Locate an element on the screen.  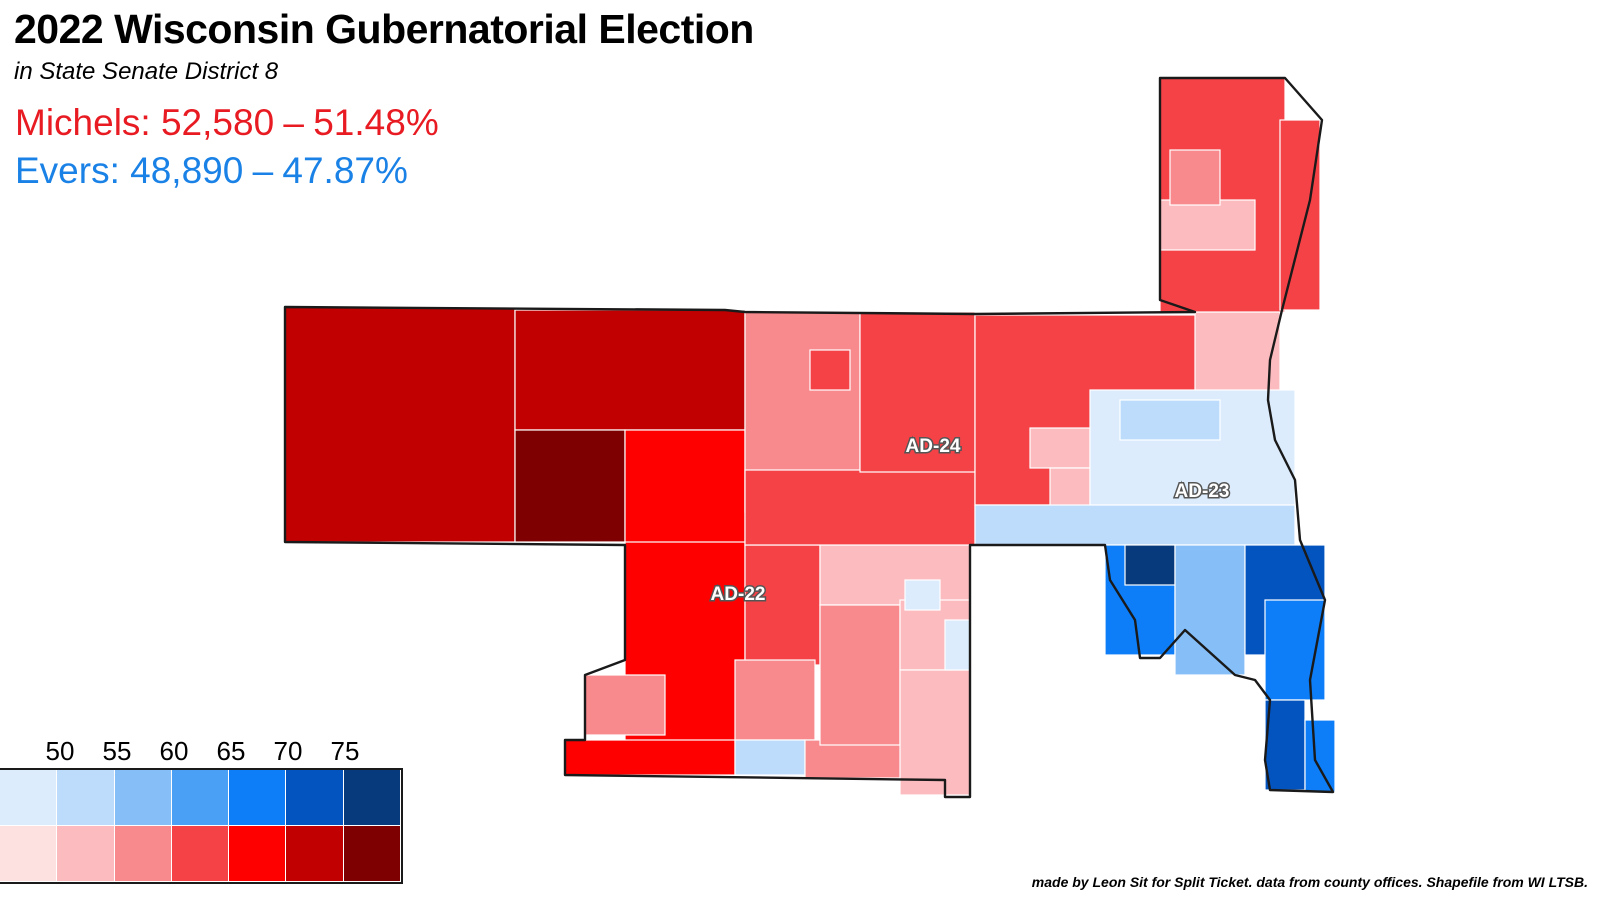
ad-22-label: AD-22 is located at coordinates (738, 594).